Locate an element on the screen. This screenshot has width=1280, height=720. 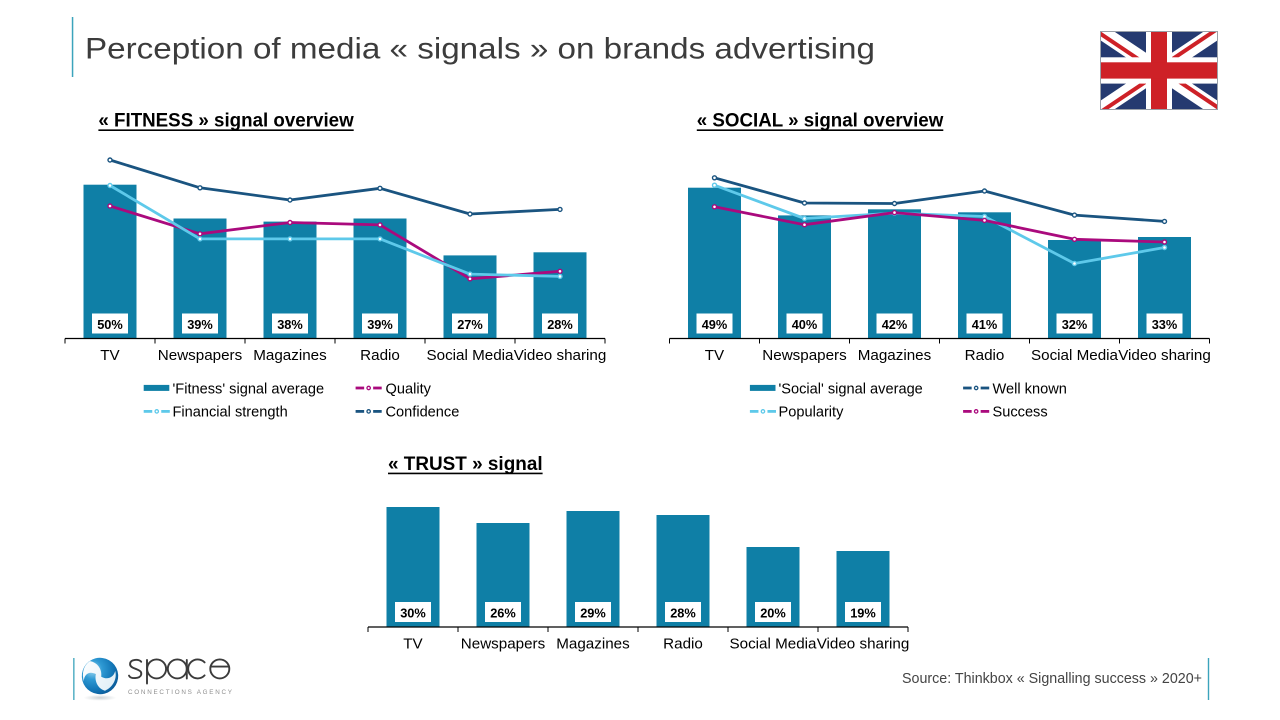
svg-text: Success is located at coordinates (1020, 413).